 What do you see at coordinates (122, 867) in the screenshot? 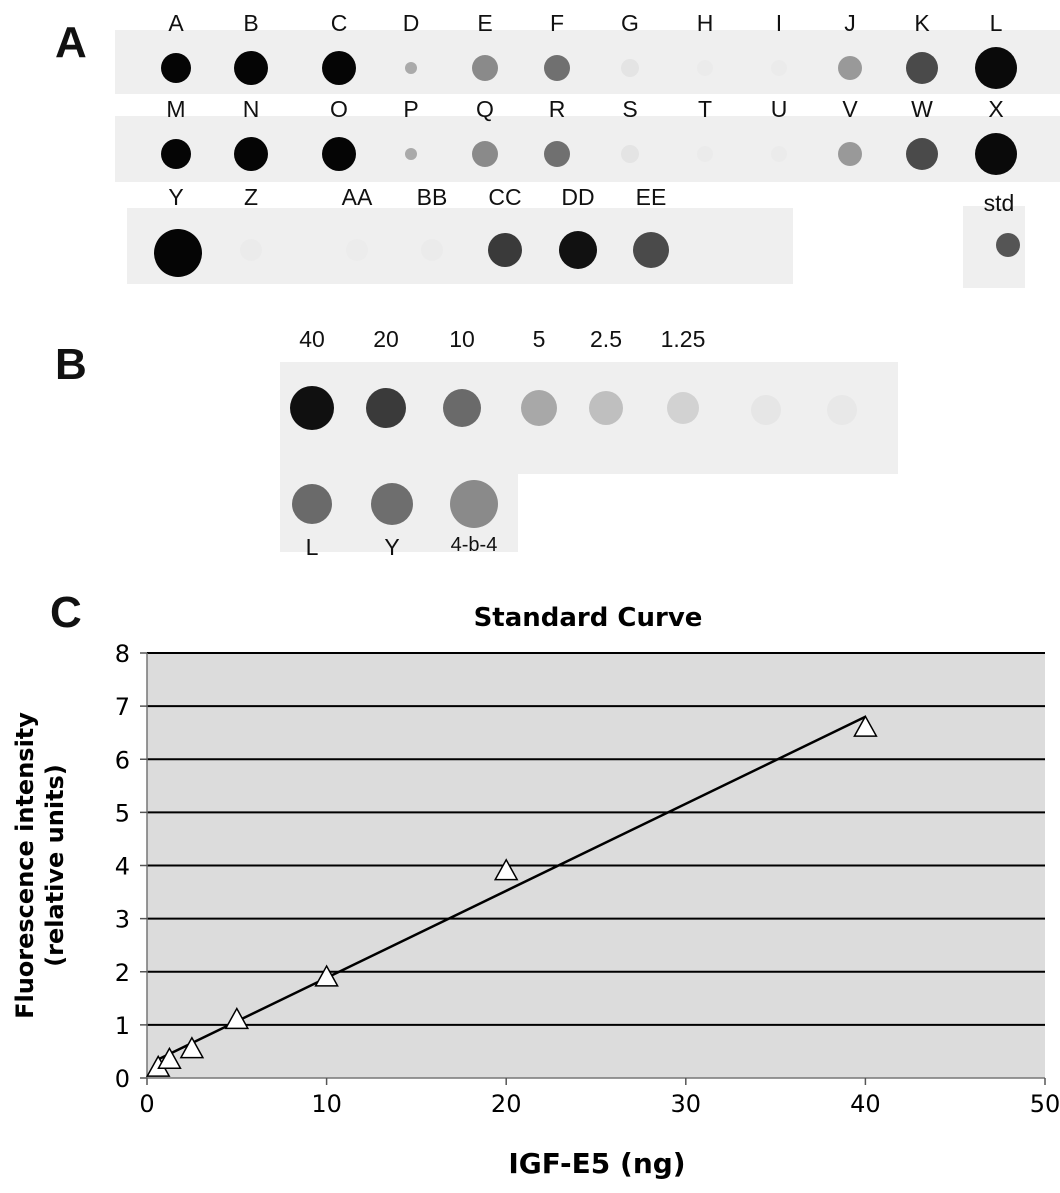
I see `y-tick-label: 4` at bounding box center [122, 867].